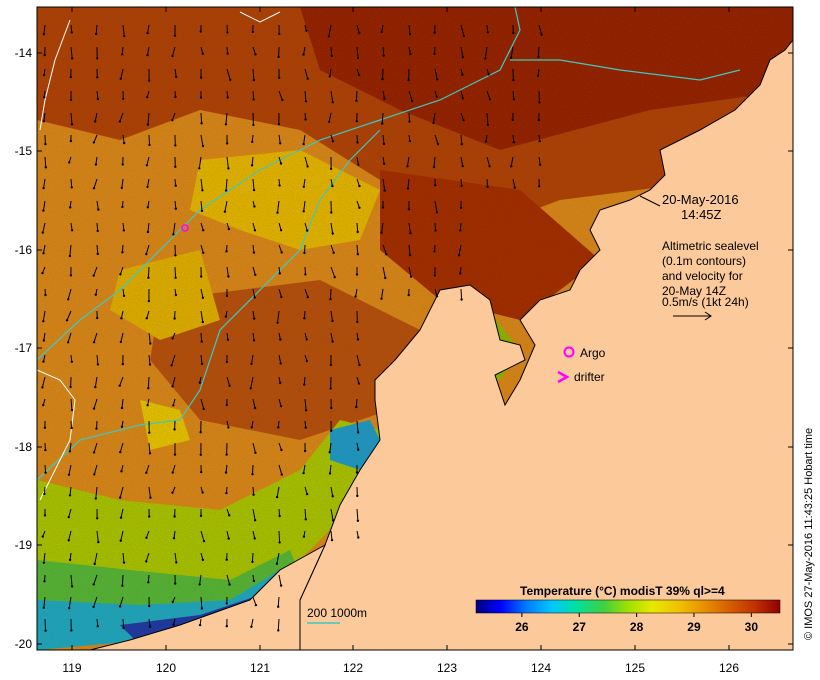 The height and width of the screenshot is (680, 820). I want to click on colorbar-tick-label: 27, so click(580, 627).